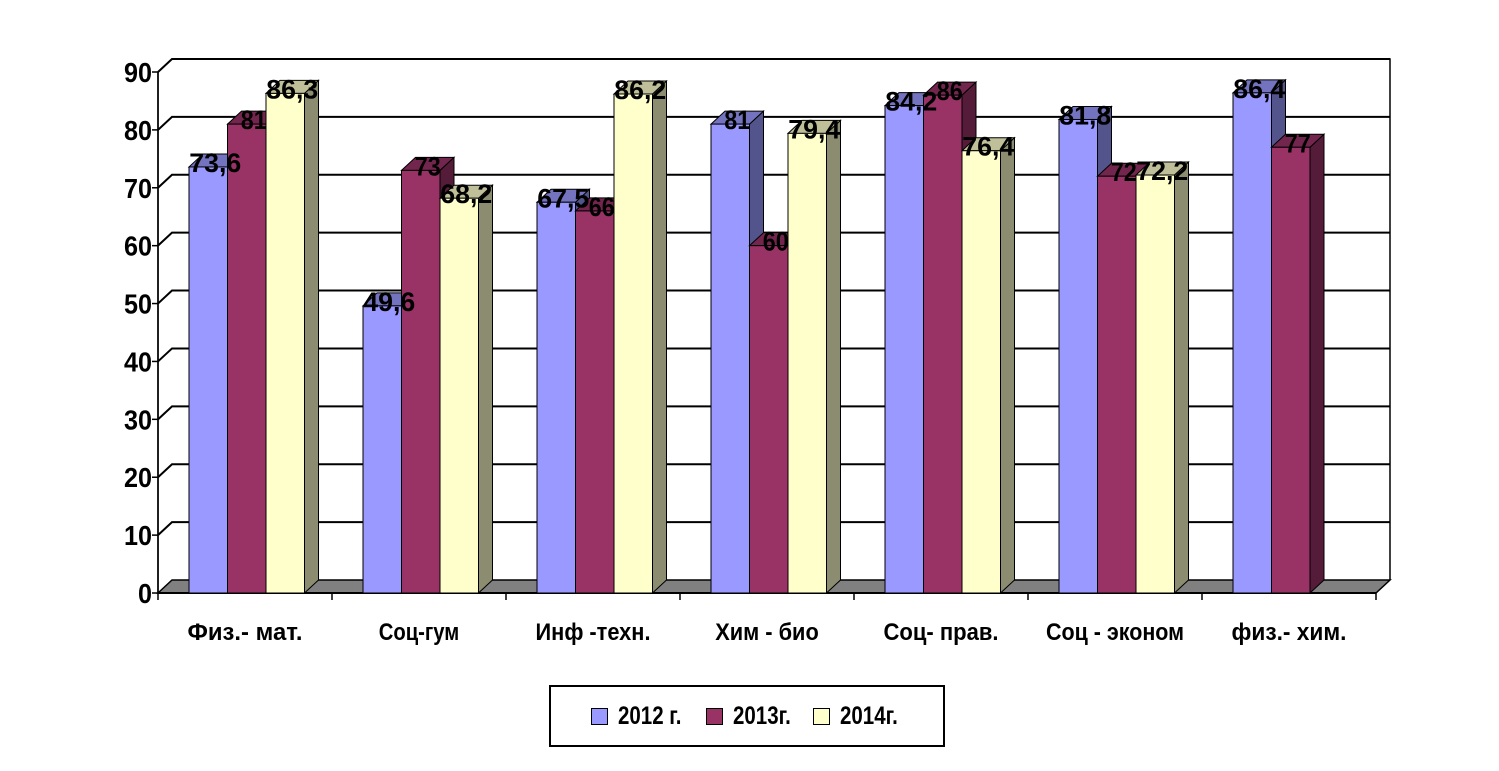 This screenshot has width=1499, height=771. I want to click on data-label: 72, so click(1124, 172).